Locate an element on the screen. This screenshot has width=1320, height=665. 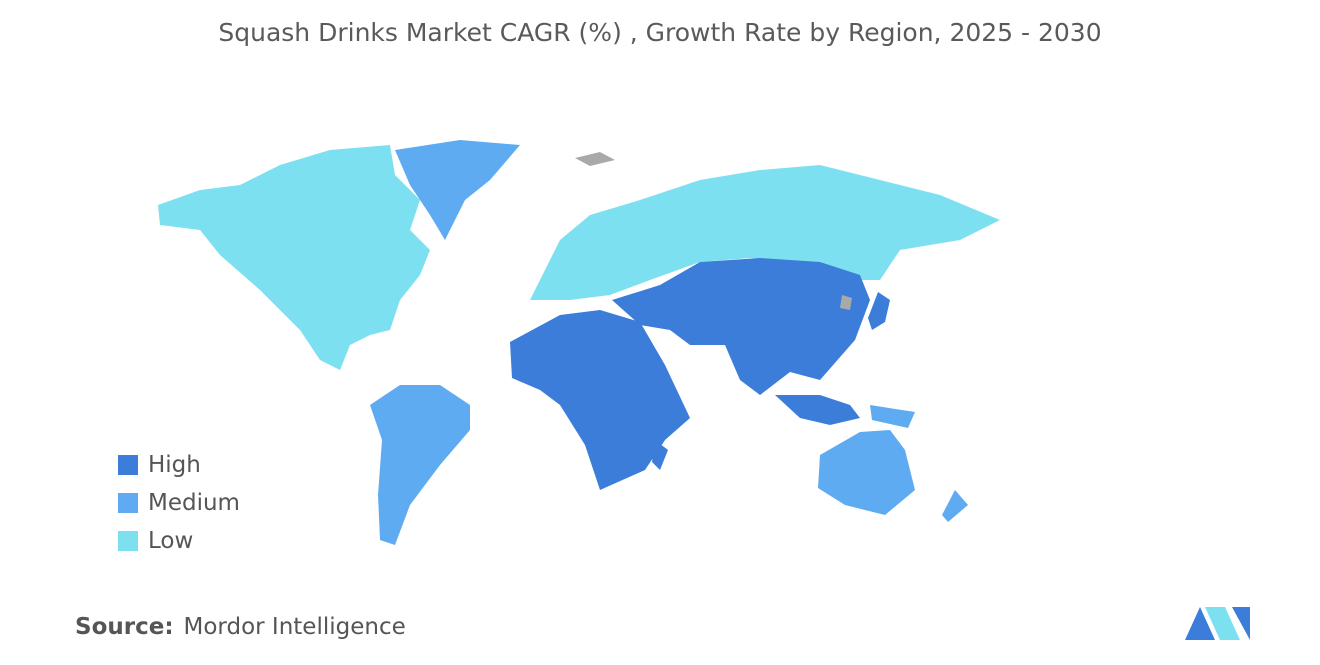
new-zealand is located at coordinates (955, 506).